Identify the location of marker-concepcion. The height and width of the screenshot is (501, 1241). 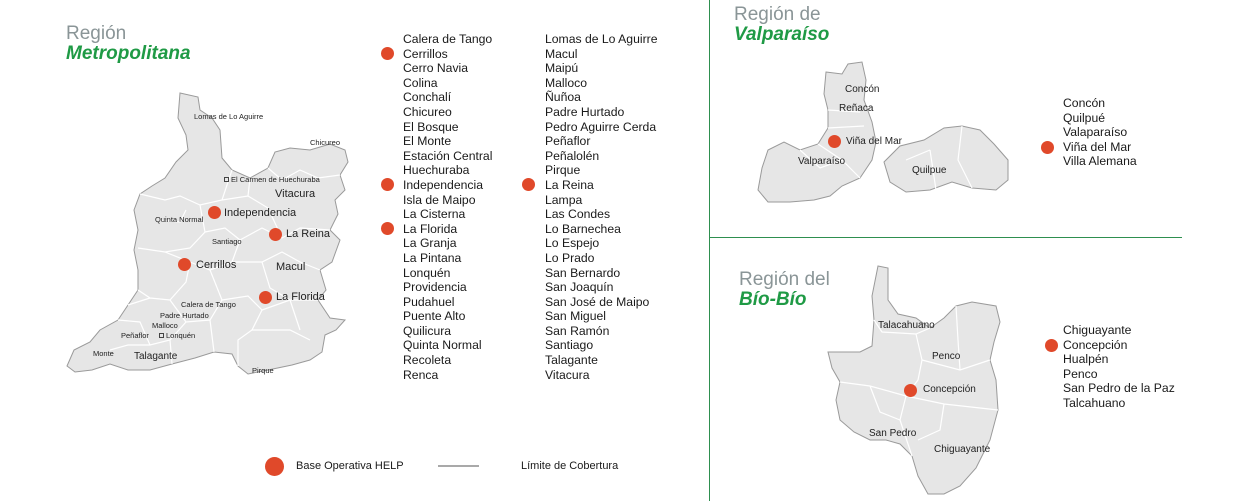
(910, 390).